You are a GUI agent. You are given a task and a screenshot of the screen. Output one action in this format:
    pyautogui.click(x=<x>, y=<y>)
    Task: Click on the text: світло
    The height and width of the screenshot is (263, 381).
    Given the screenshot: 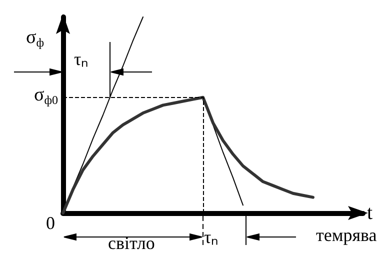 What is the action you would take?
    pyautogui.click(x=131, y=243)
    